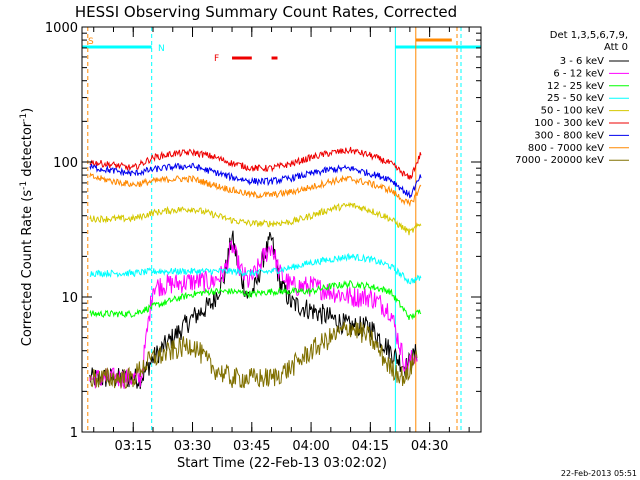 This screenshot has height=480, width=640. Describe the element at coordinates (65, 163) in the screenshot. I see `y-tick-label: 100` at that location.